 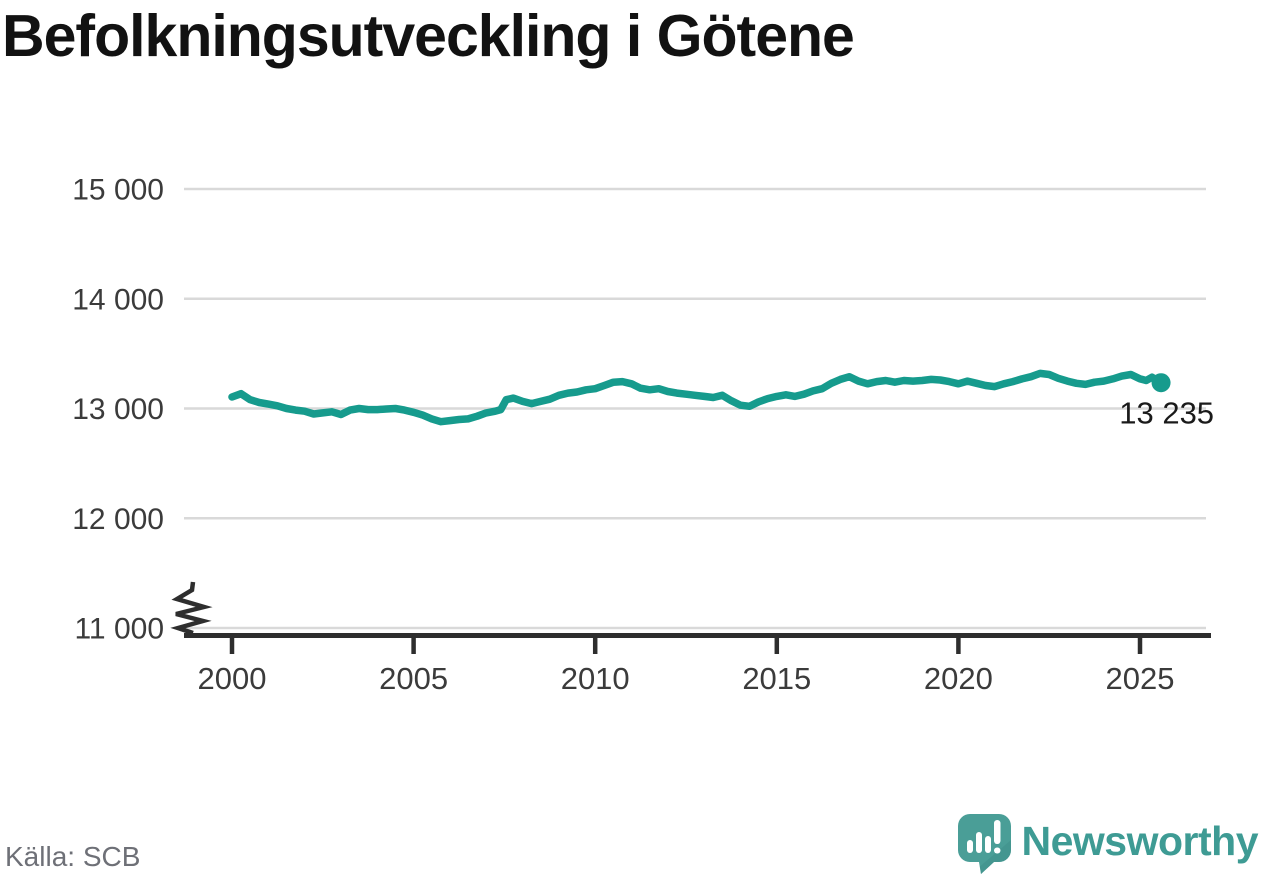 I want to click on x-axis-tick-label: 2025, so click(x=1140, y=678).